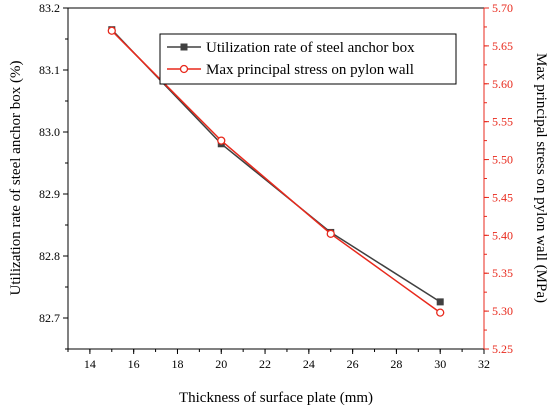 This screenshot has height=409, width=550. Describe the element at coordinates (502, 349) in the screenshot. I see `right-y-tick-label: 5.25` at that location.